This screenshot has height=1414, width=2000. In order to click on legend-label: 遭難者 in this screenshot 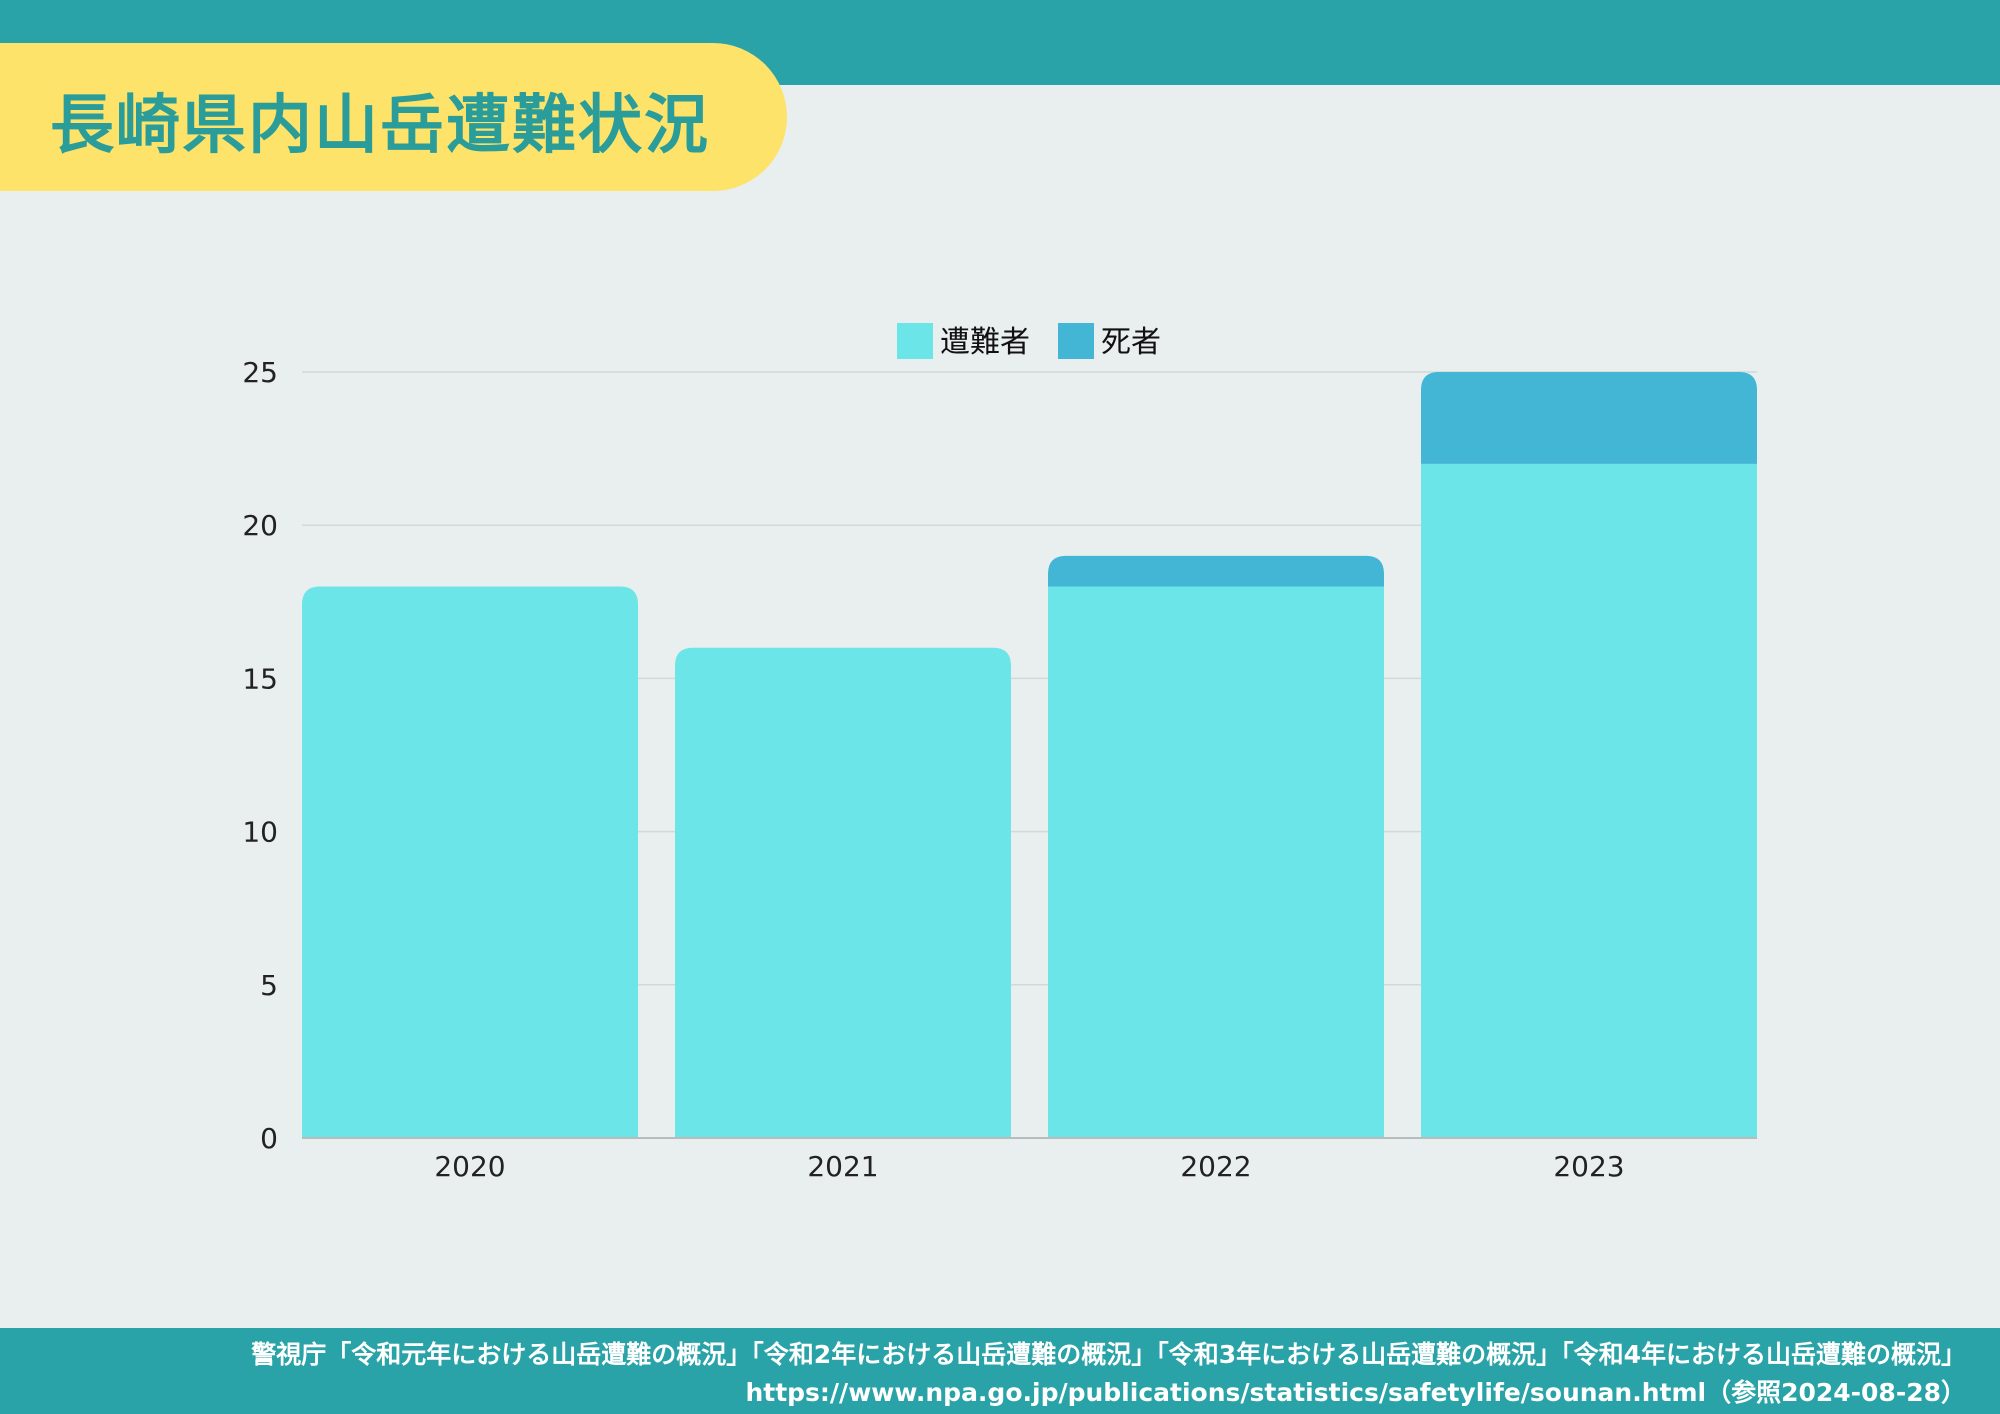, I will do `click(985, 342)`.